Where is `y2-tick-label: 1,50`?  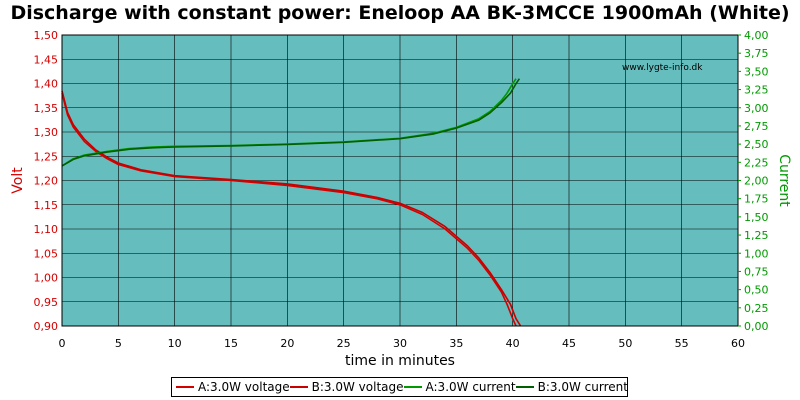 y2-tick-label: 1,50 is located at coordinates (756, 217).